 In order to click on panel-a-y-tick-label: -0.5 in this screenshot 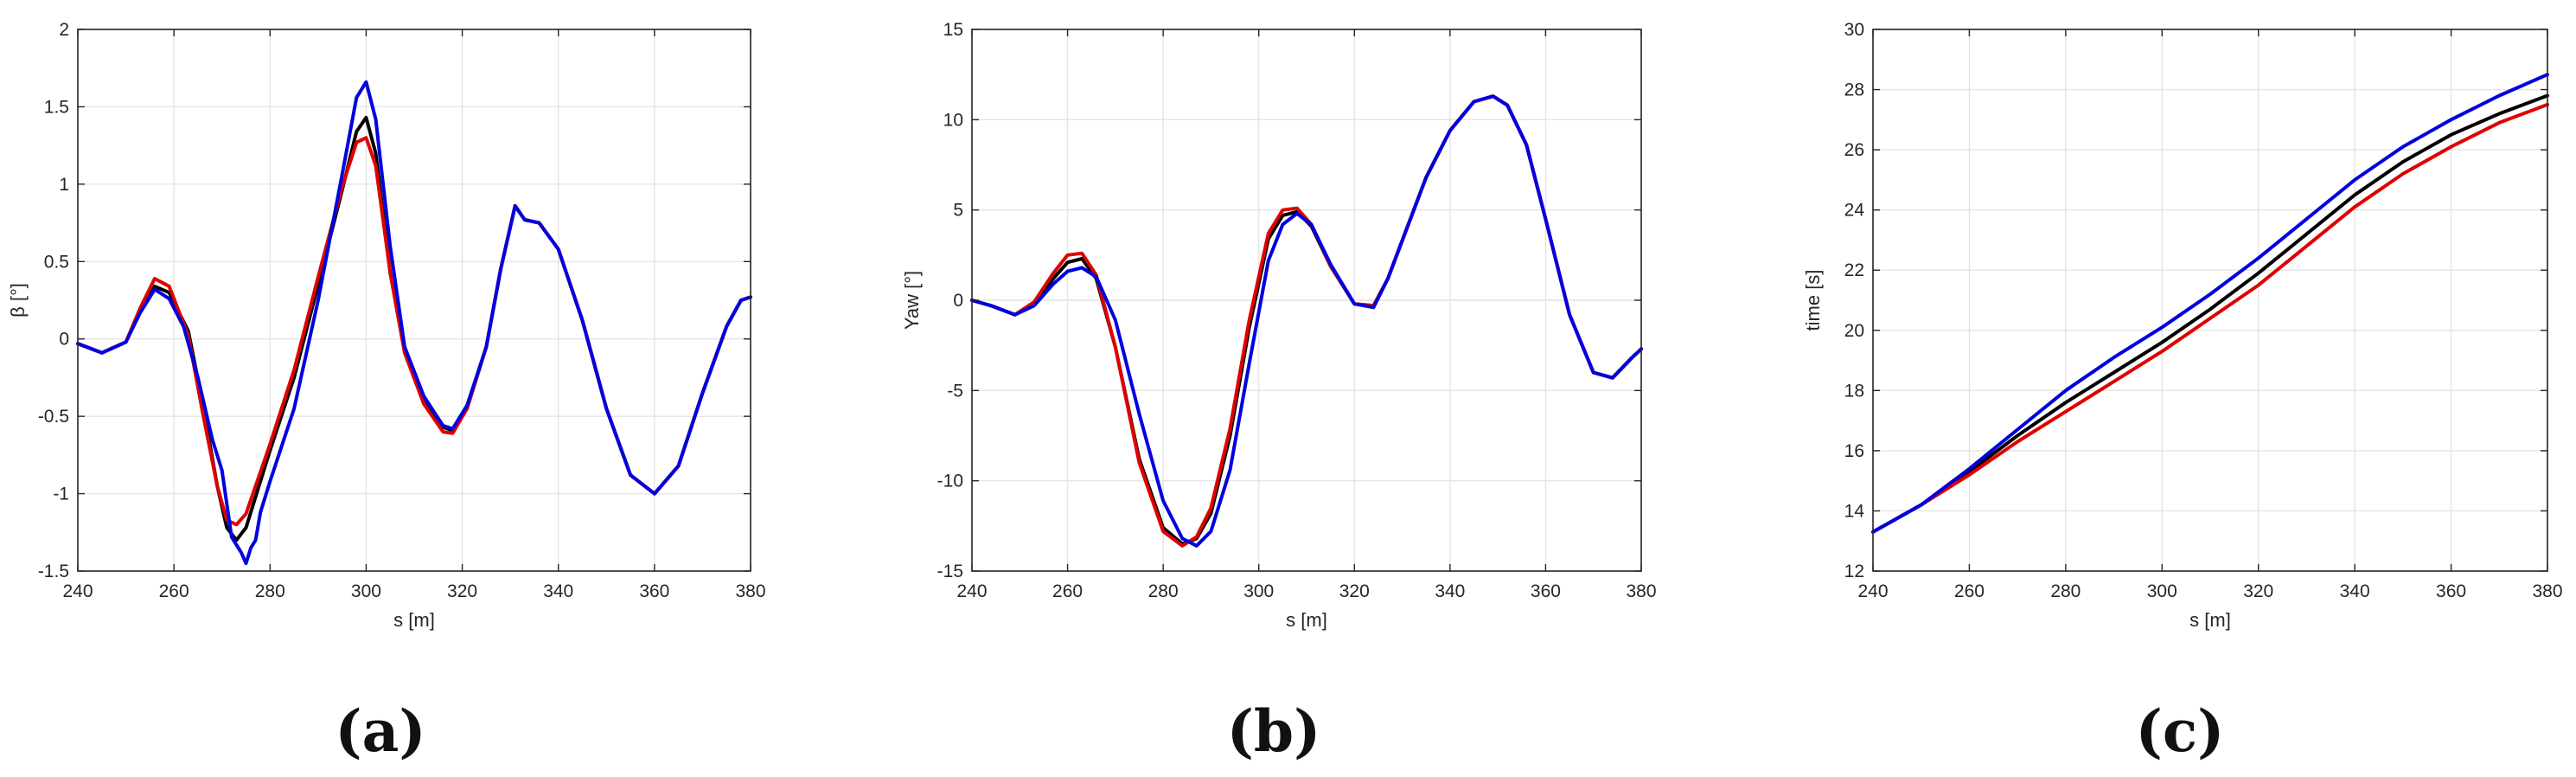, I will do `click(54, 417)`.